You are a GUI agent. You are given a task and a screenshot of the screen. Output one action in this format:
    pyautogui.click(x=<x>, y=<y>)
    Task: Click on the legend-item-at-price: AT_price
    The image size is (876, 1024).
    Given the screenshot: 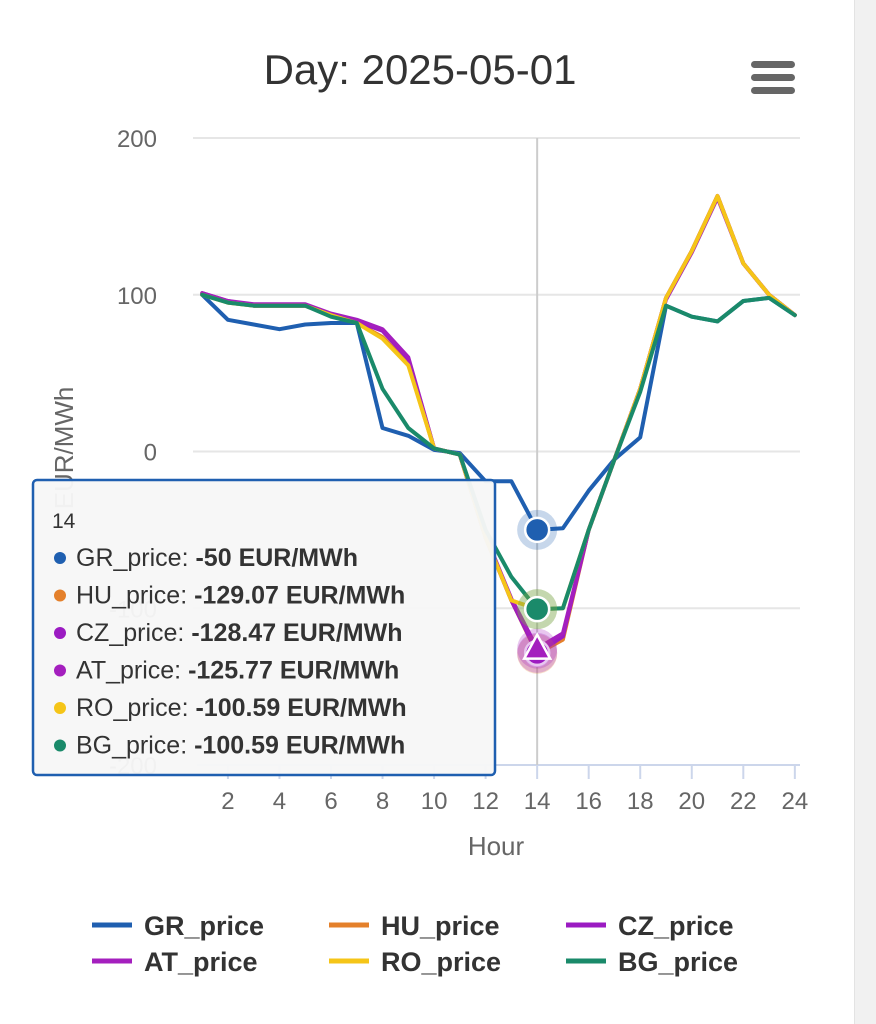 What is the action you would take?
    pyautogui.click(x=175, y=962)
    